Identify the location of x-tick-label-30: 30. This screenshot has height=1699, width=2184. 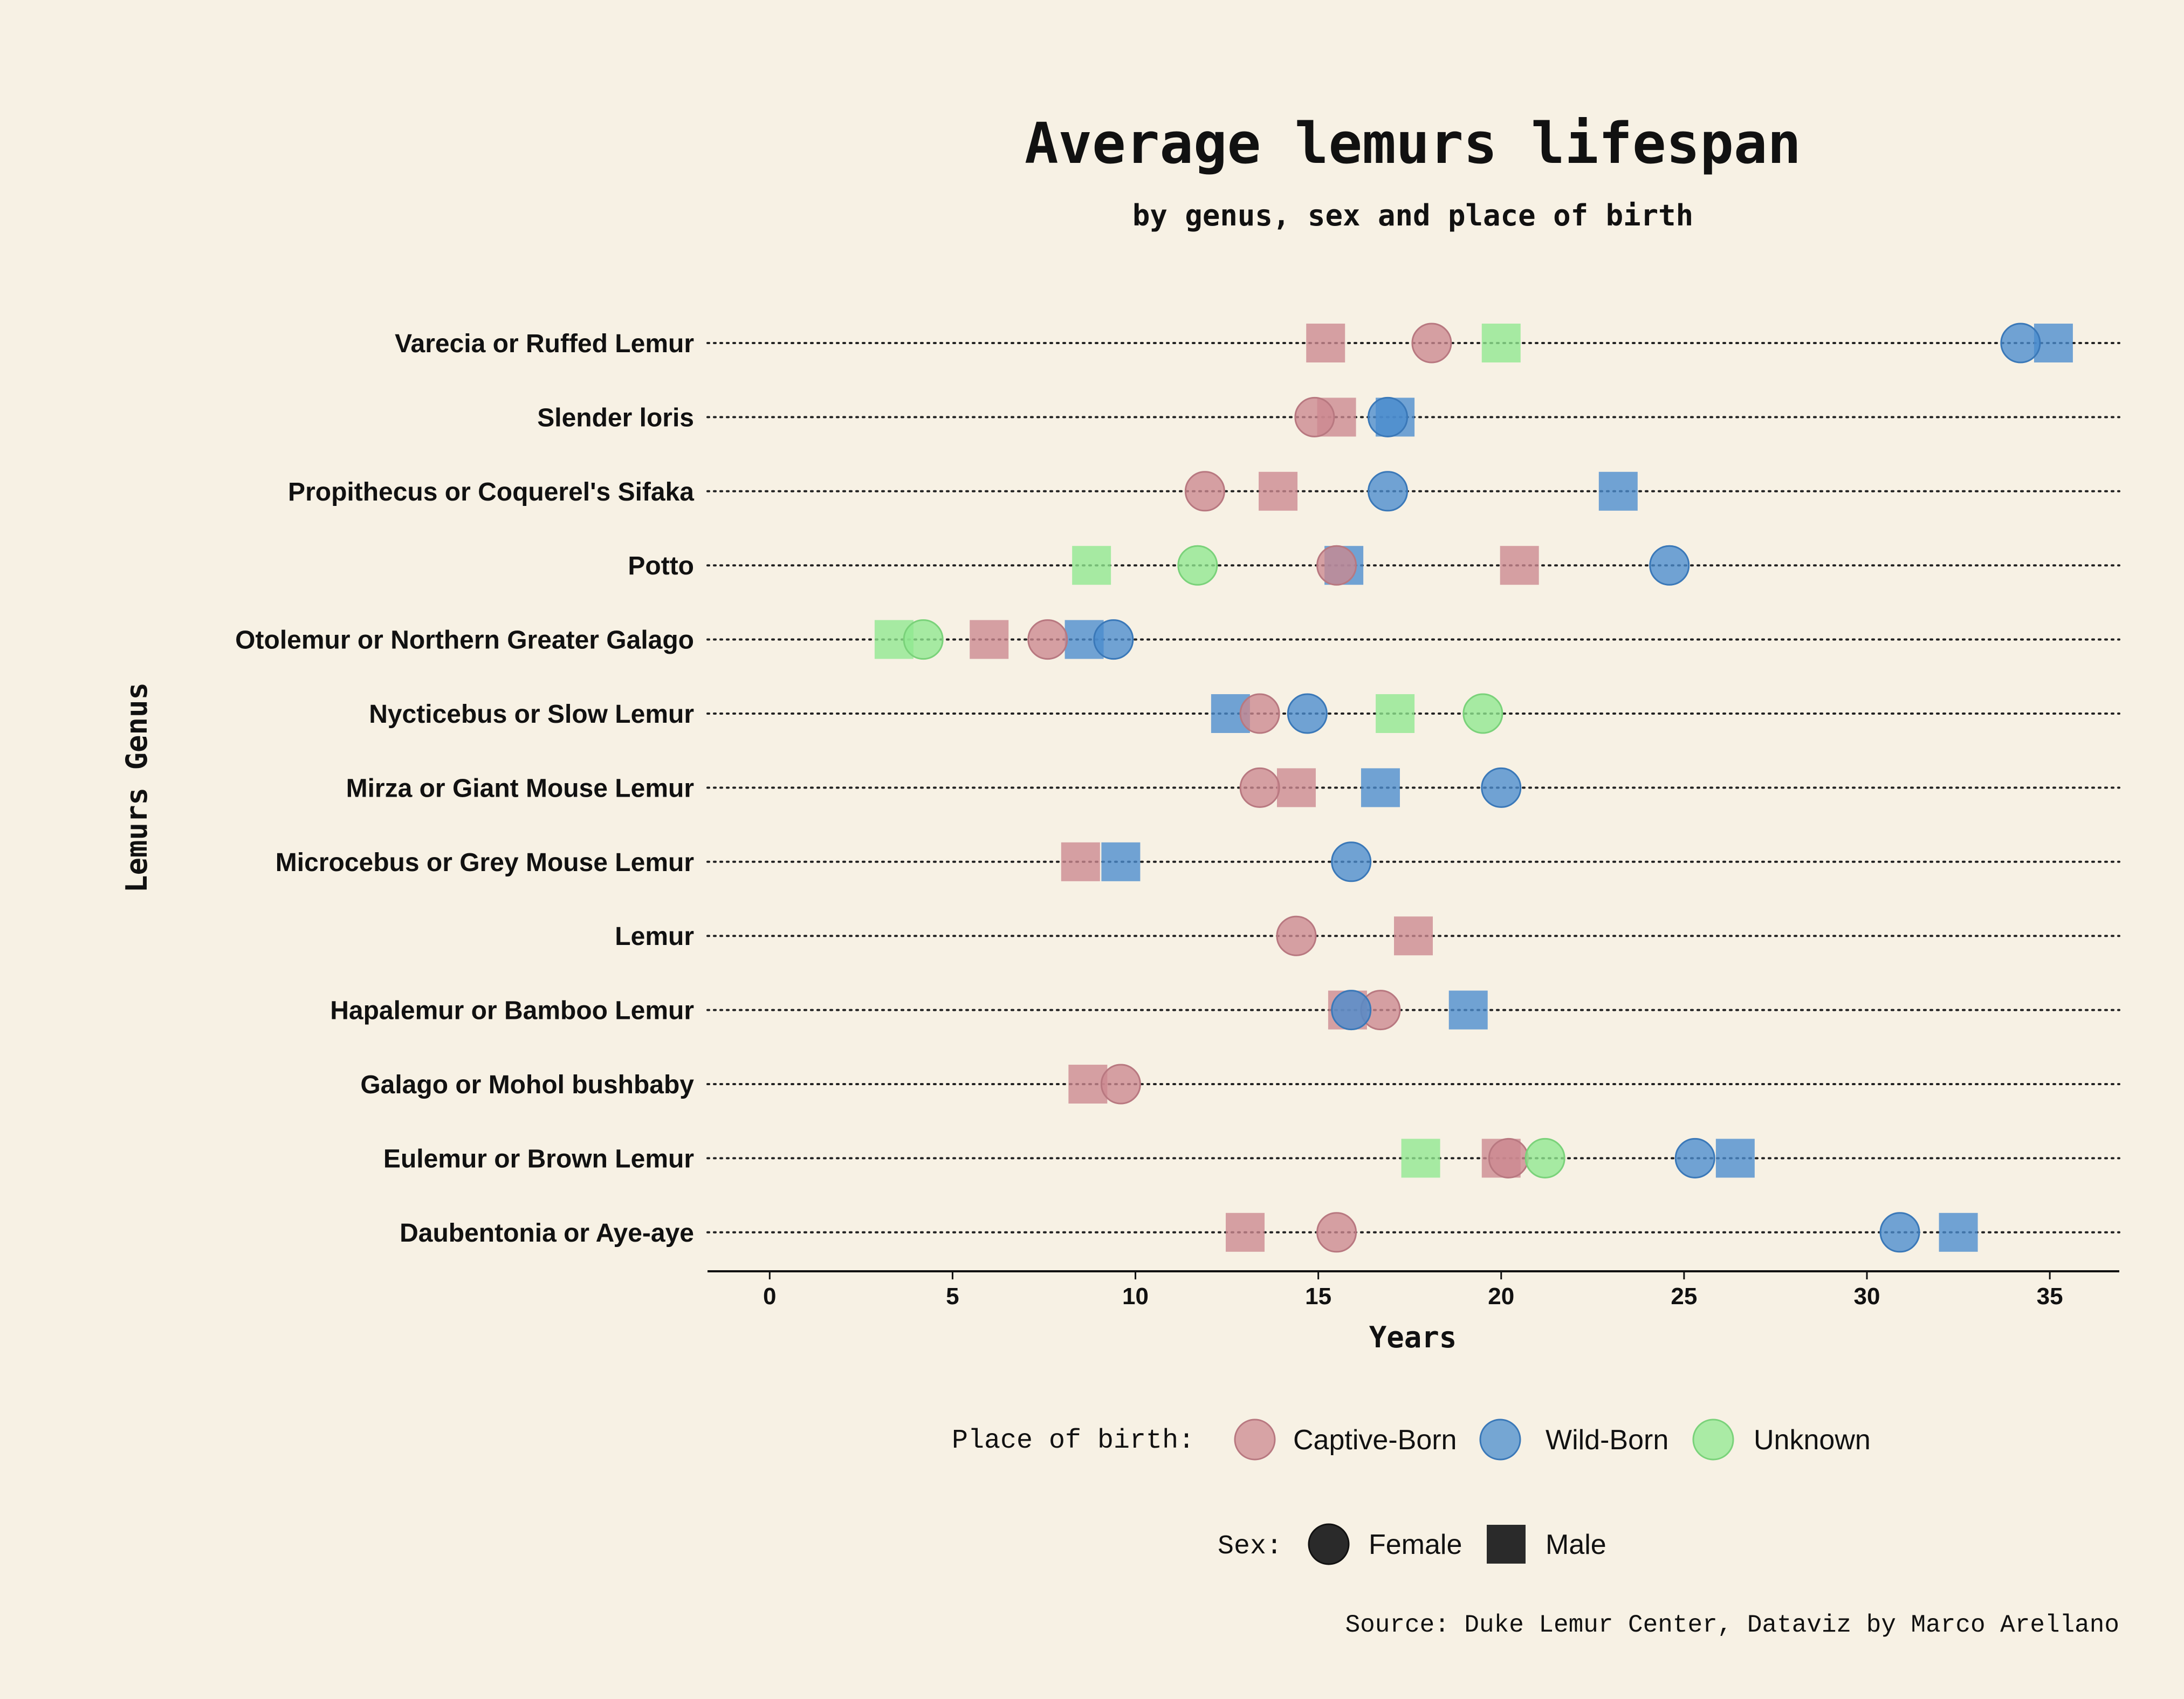
(1867, 1297).